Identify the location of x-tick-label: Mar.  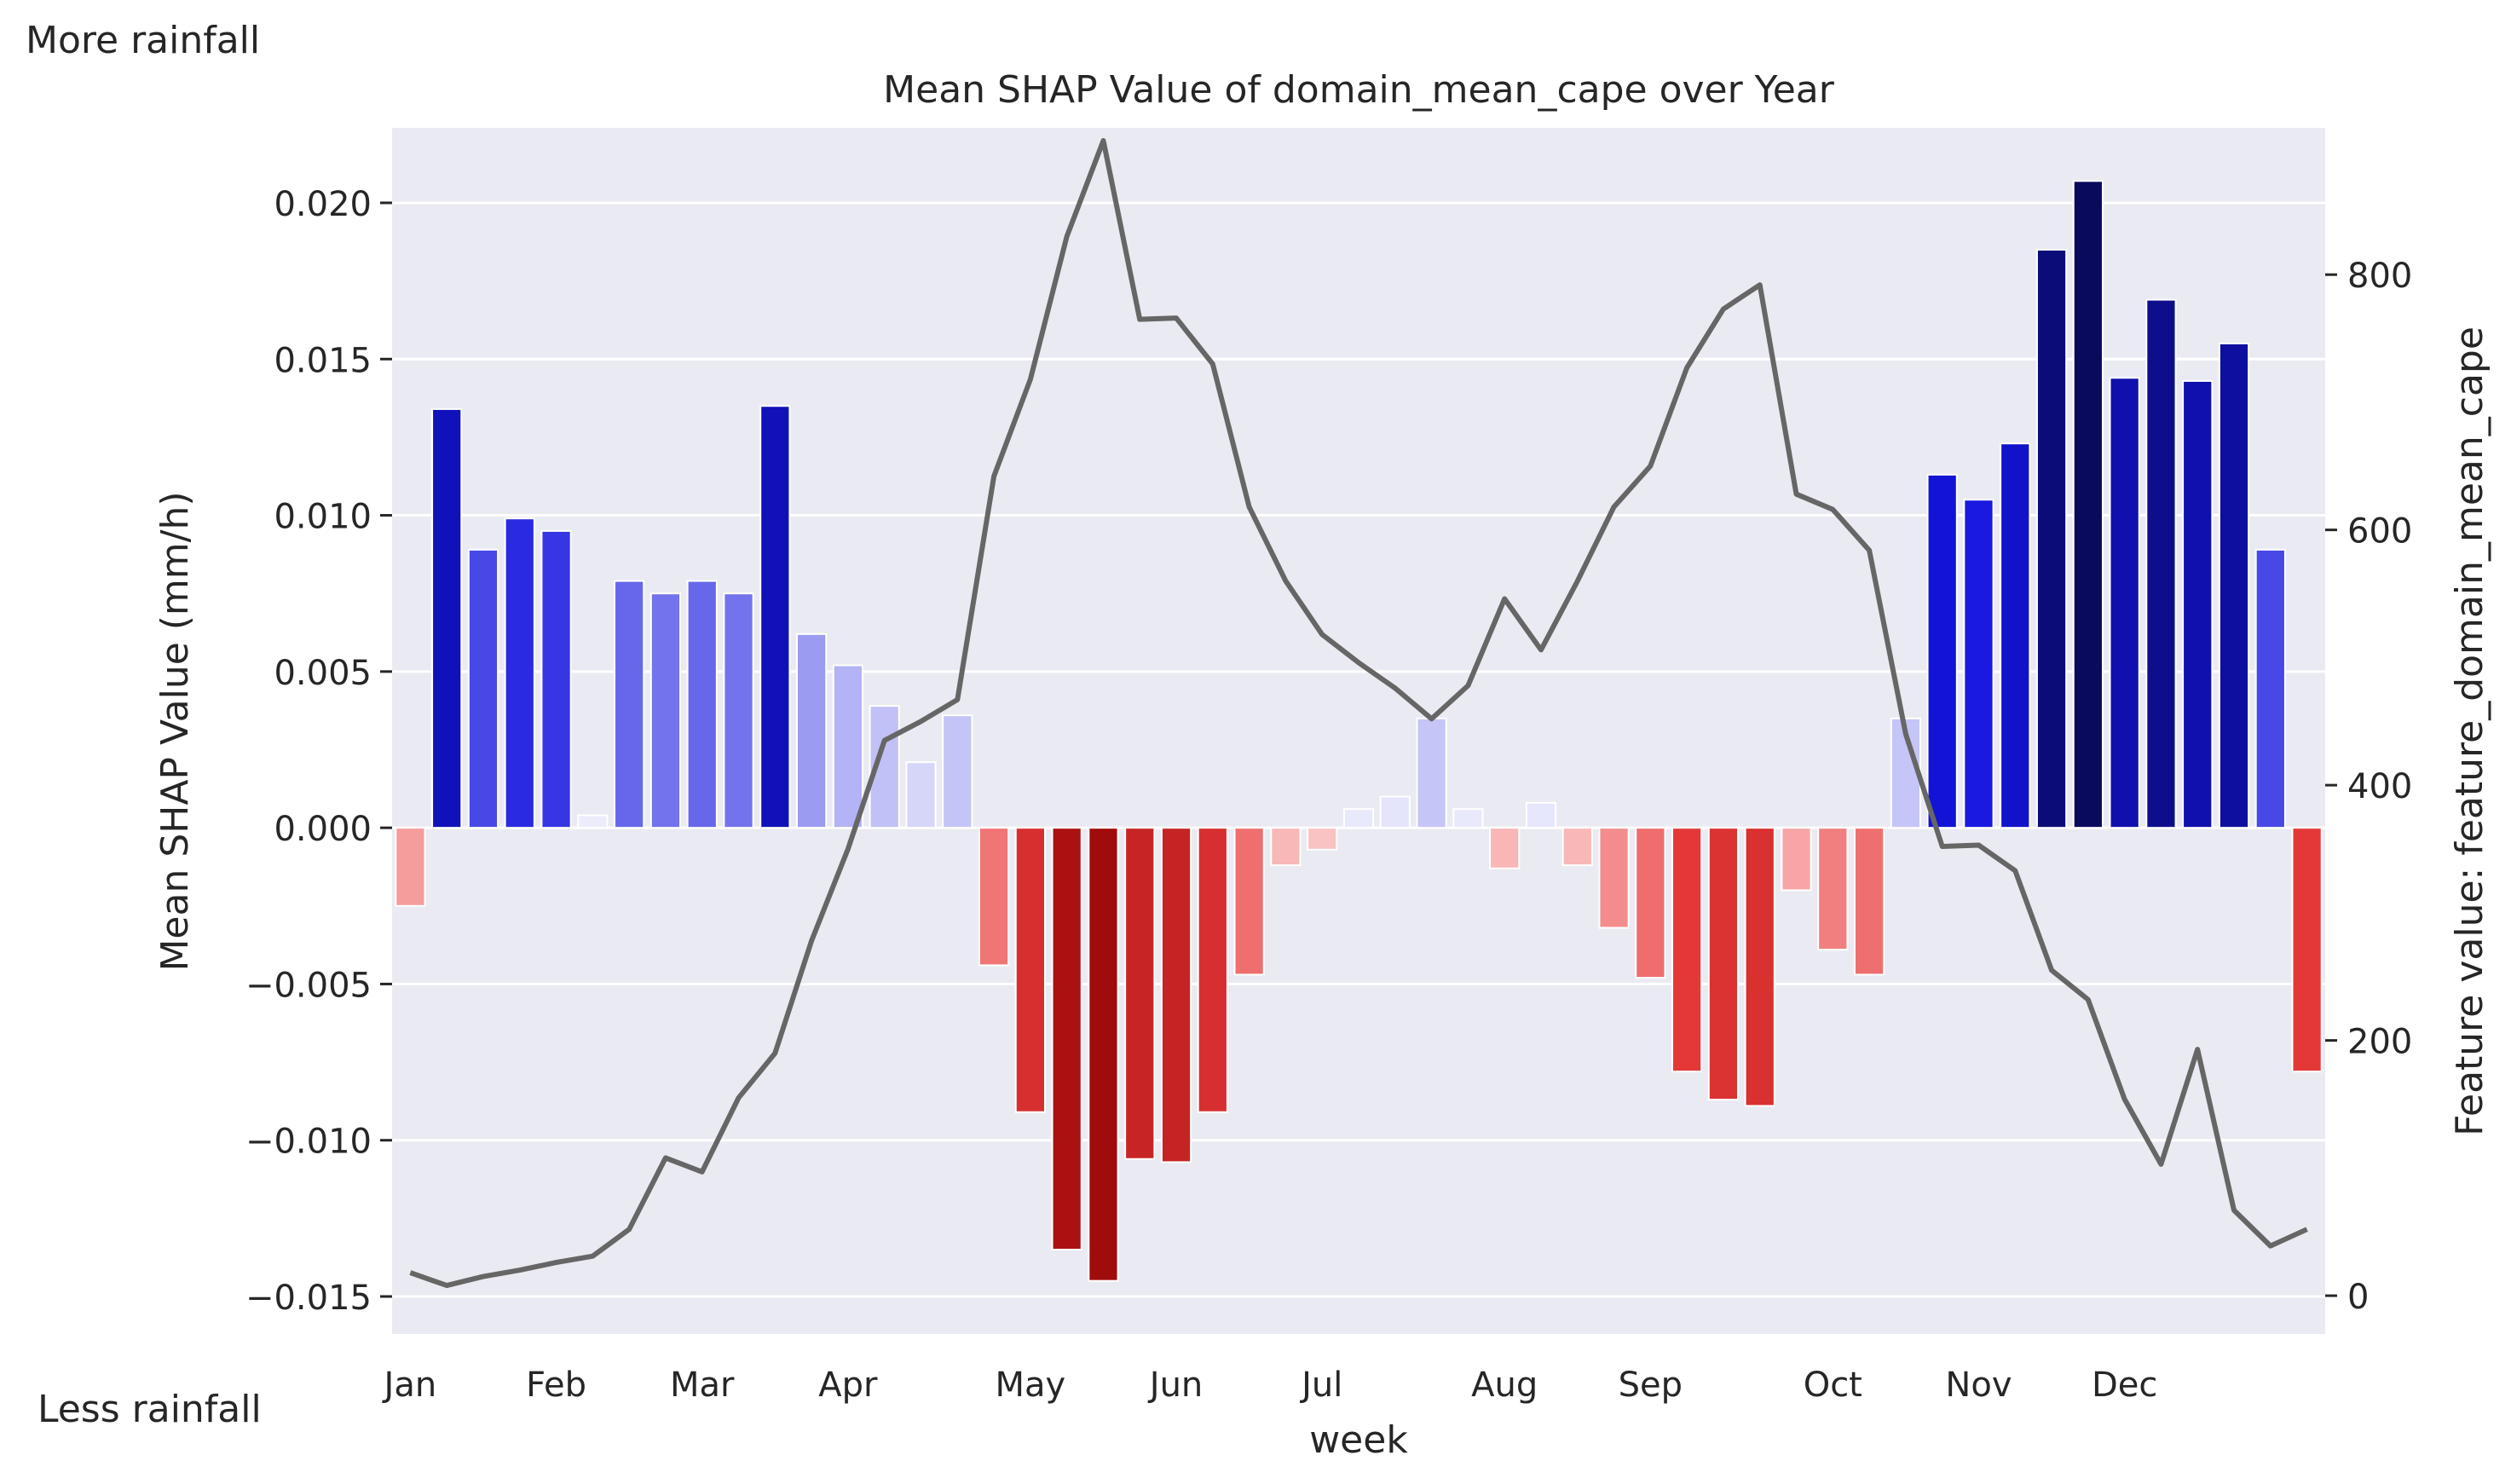
(702, 1385).